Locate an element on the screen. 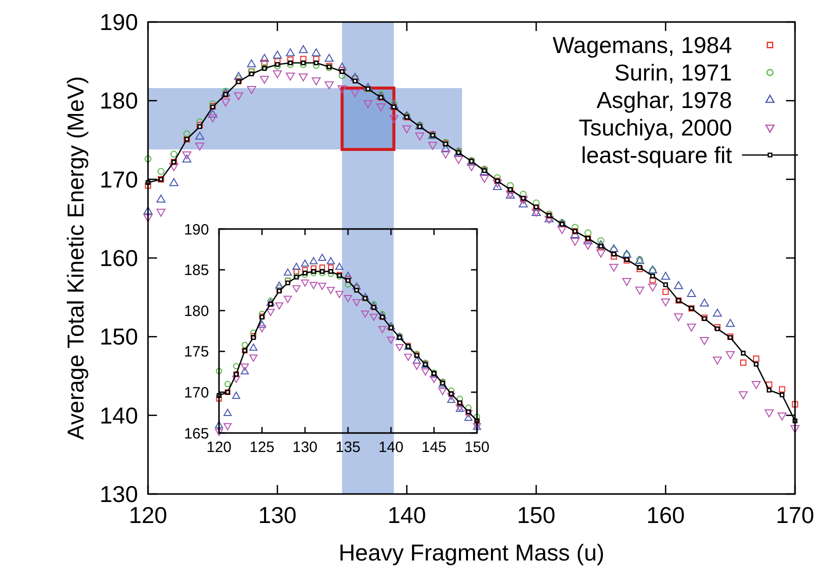  y-tick-label: 150 is located at coordinates (119, 337).